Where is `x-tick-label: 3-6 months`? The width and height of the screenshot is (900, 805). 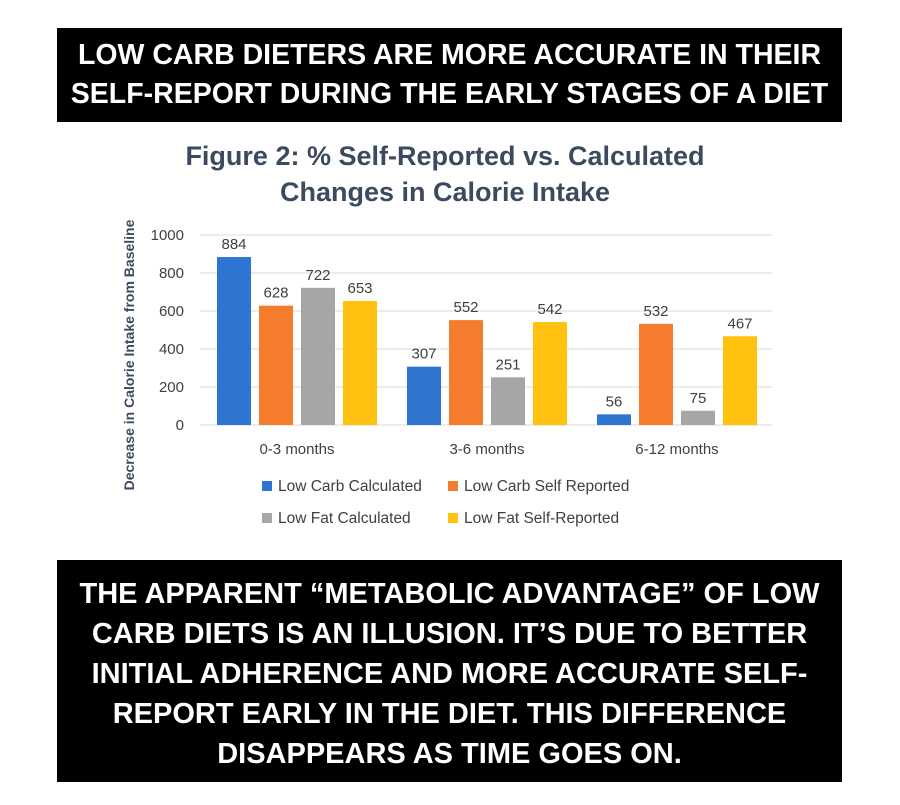
x-tick-label: 3-6 months is located at coordinates (486, 449).